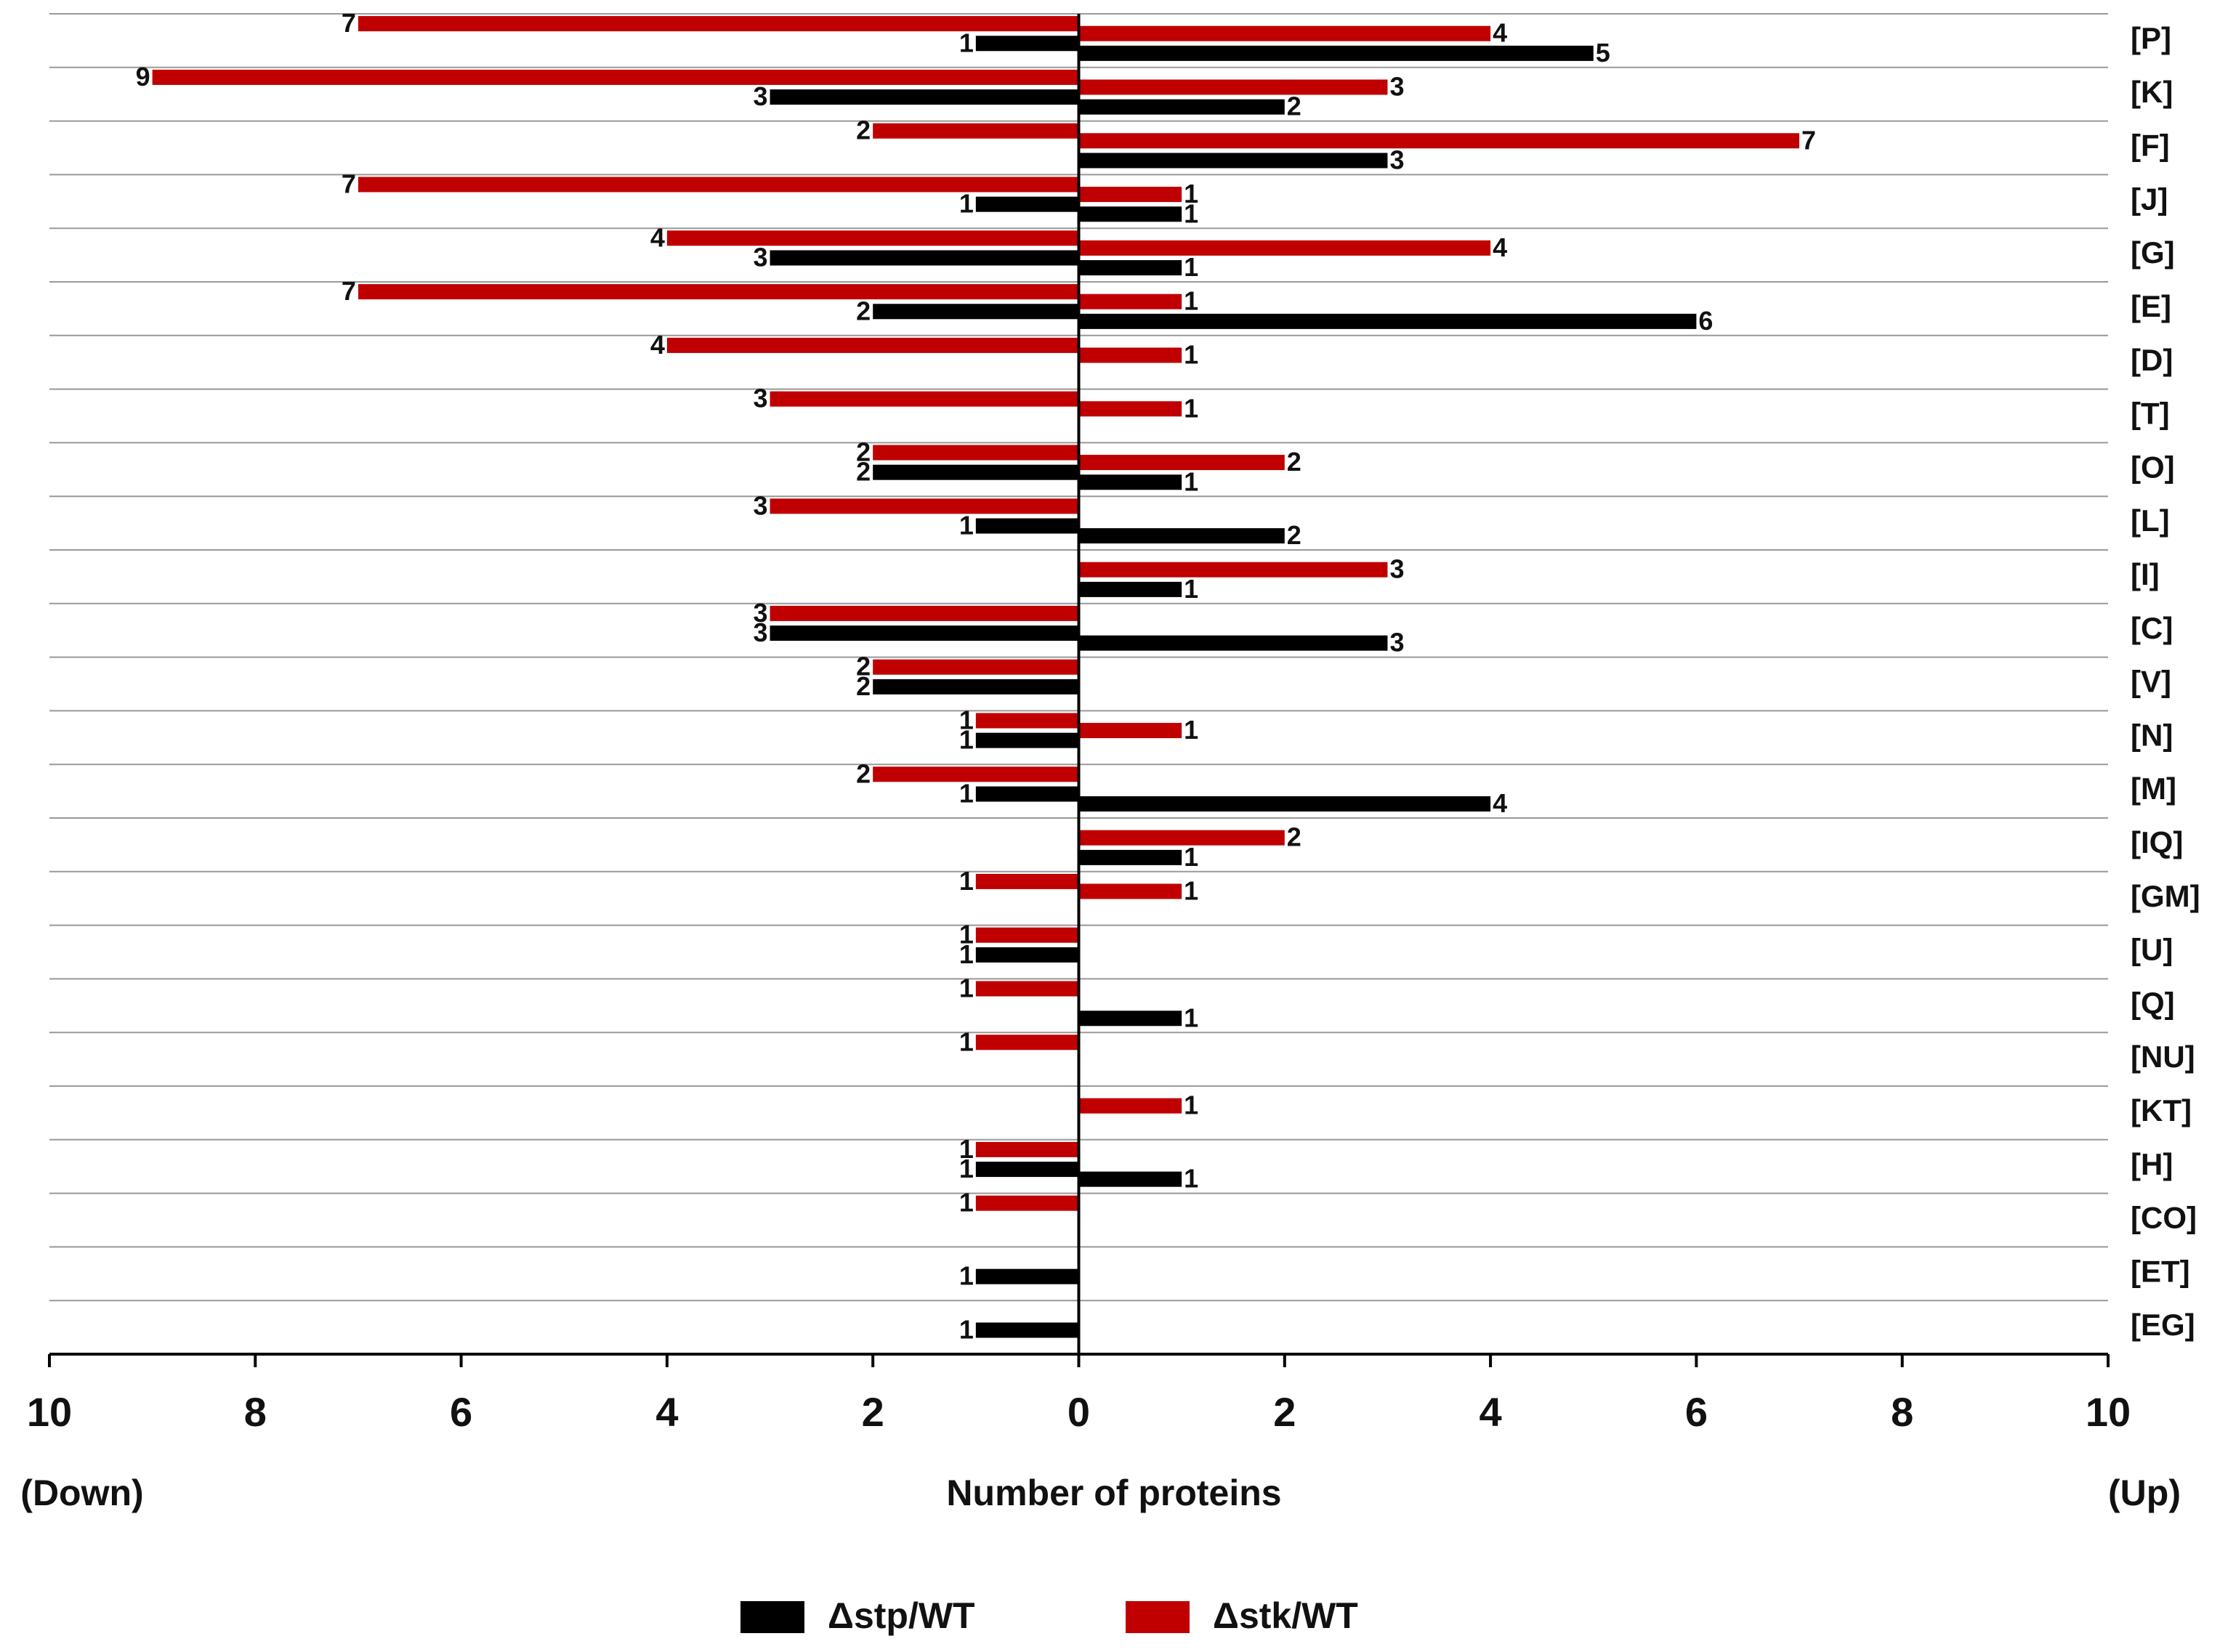 The height and width of the screenshot is (1652, 2220). Describe the element at coordinates (2152, 628) in the screenshot. I see `category-label: [C]` at that location.